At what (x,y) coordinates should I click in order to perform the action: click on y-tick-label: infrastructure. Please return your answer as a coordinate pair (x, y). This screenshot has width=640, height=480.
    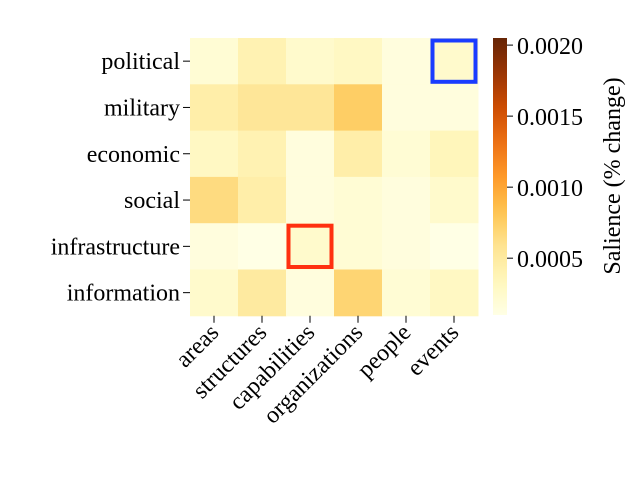
    Looking at the image, I should click on (115, 247).